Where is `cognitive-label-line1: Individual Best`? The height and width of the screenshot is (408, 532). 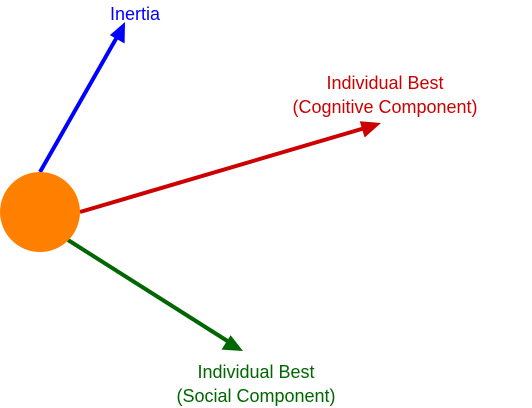 cognitive-label-line1: Individual Best is located at coordinates (385, 83).